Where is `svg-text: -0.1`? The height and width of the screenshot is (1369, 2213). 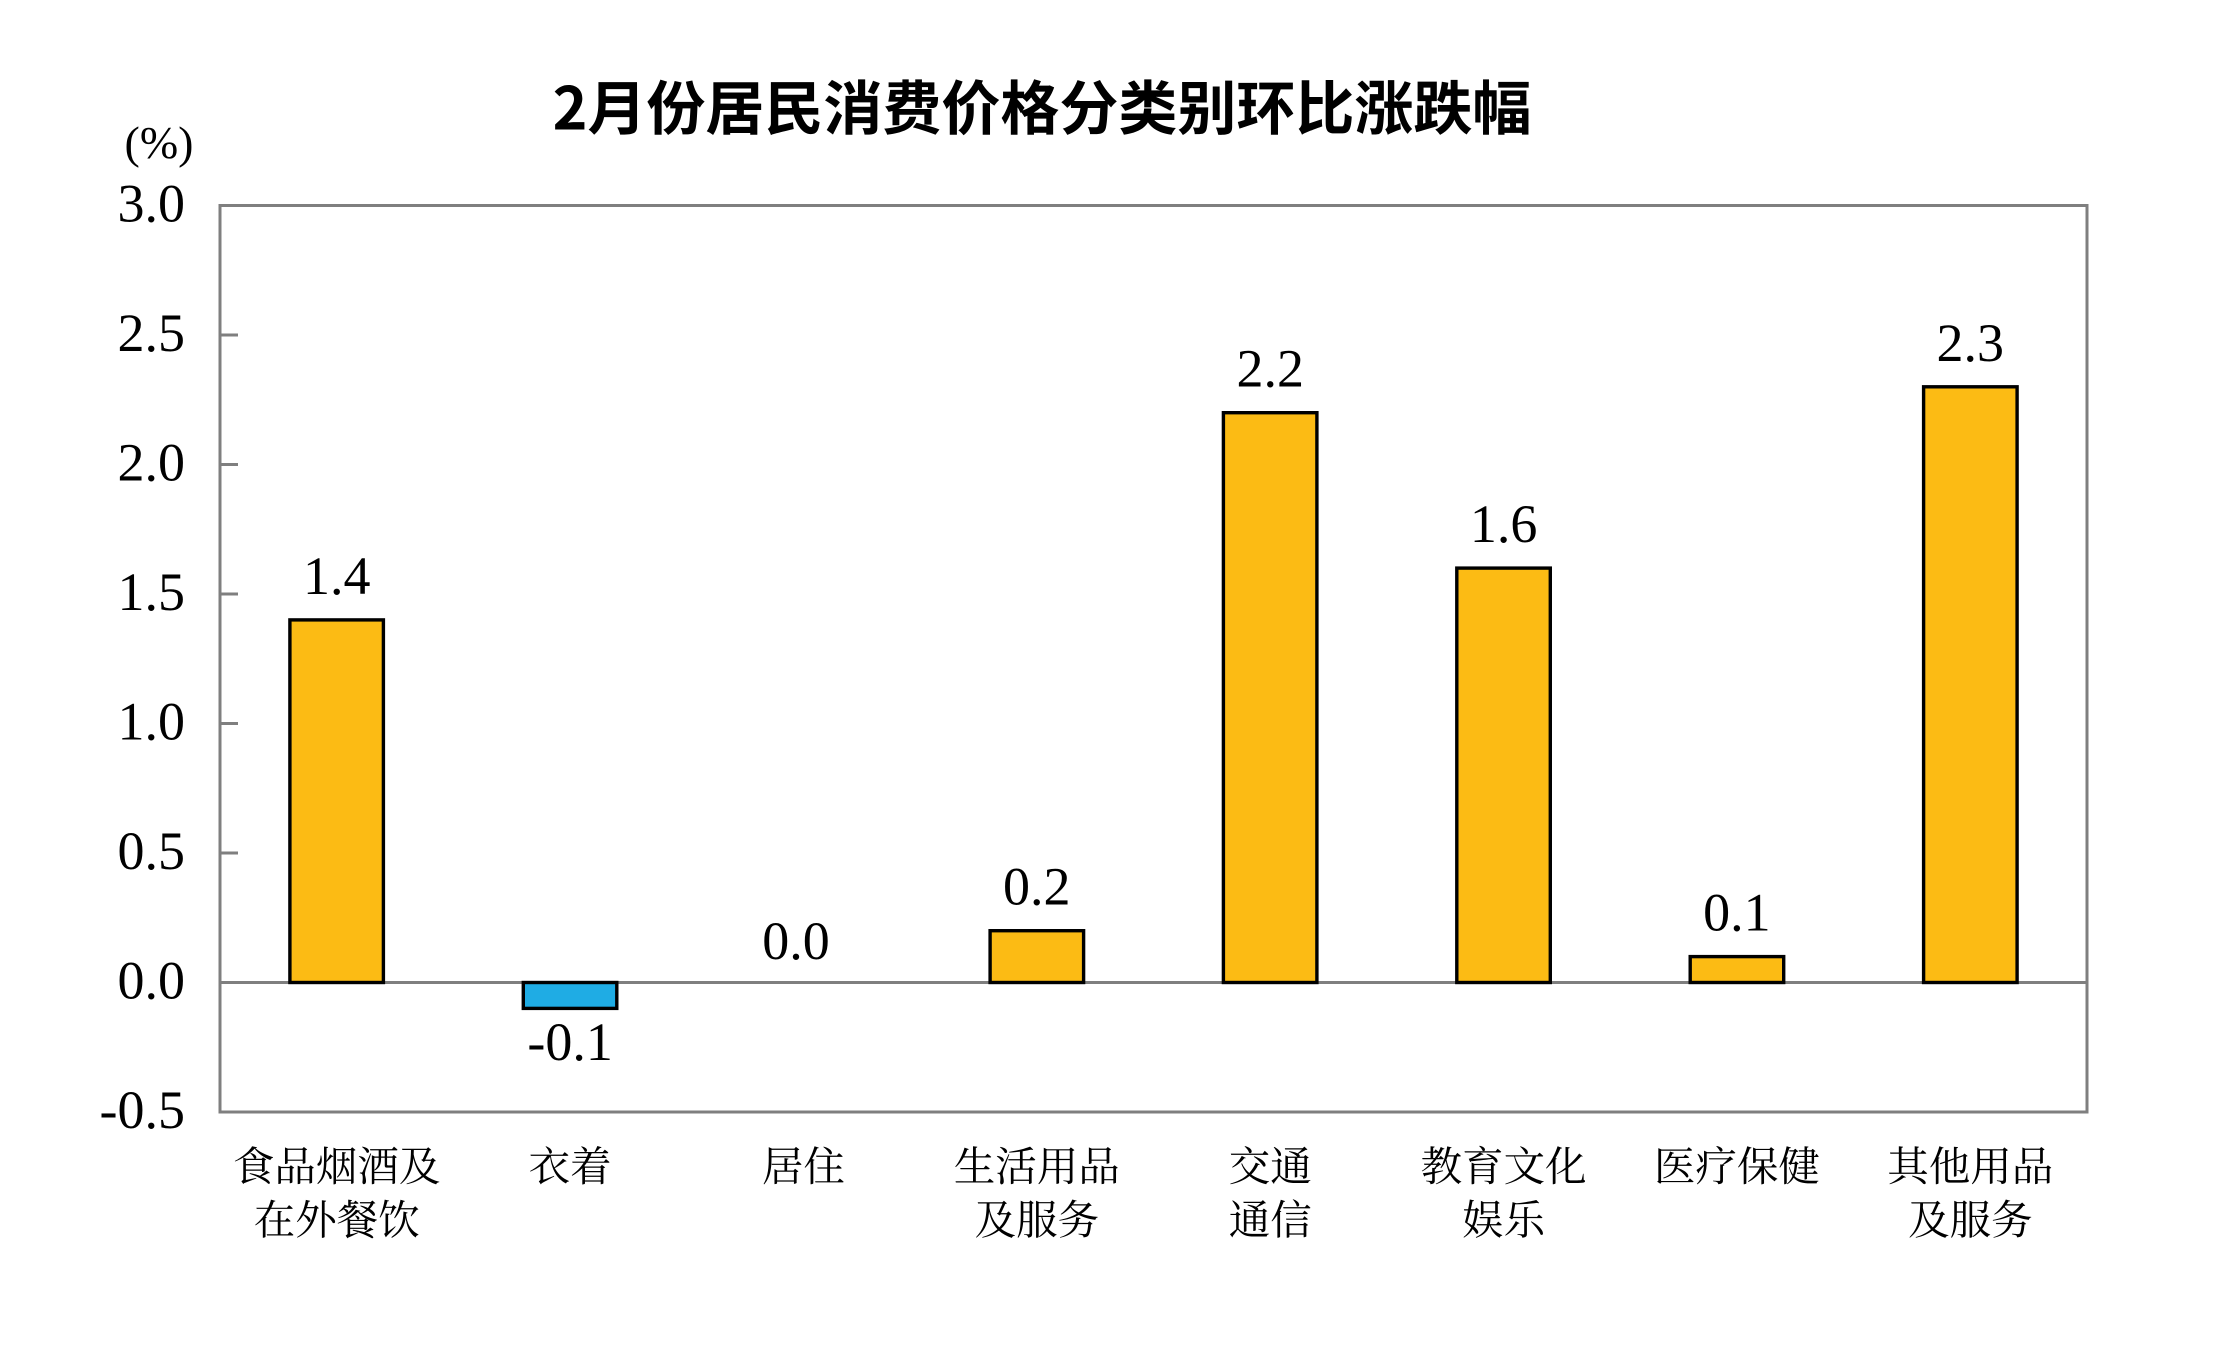 svg-text: -0.1 is located at coordinates (569, 1042).